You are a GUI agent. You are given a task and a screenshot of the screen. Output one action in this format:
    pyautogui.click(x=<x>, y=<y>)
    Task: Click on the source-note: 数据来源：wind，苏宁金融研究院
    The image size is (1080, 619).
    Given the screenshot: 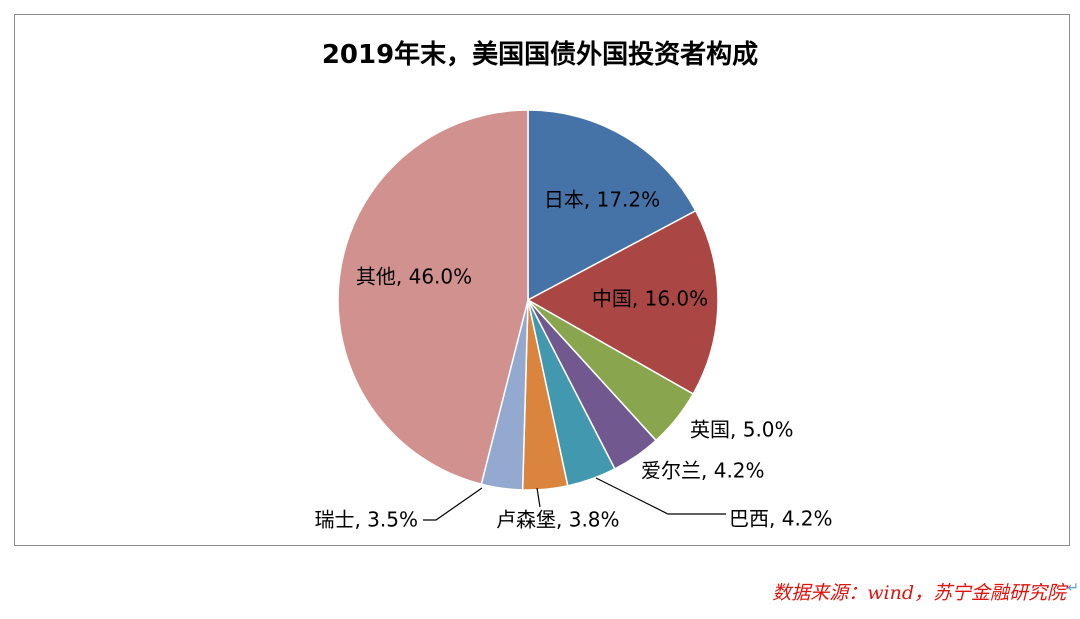 What is the action you would take?
    pyautogui.click(x=919, y=593)
    